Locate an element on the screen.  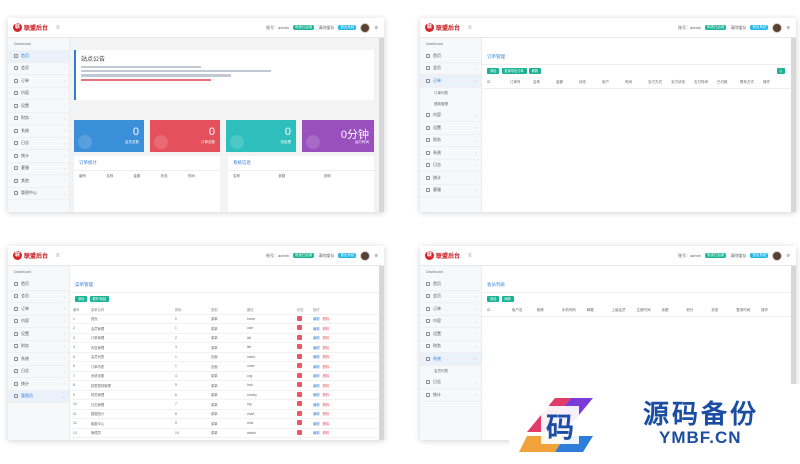
search-button: Q is located at coordinates (780, 71).